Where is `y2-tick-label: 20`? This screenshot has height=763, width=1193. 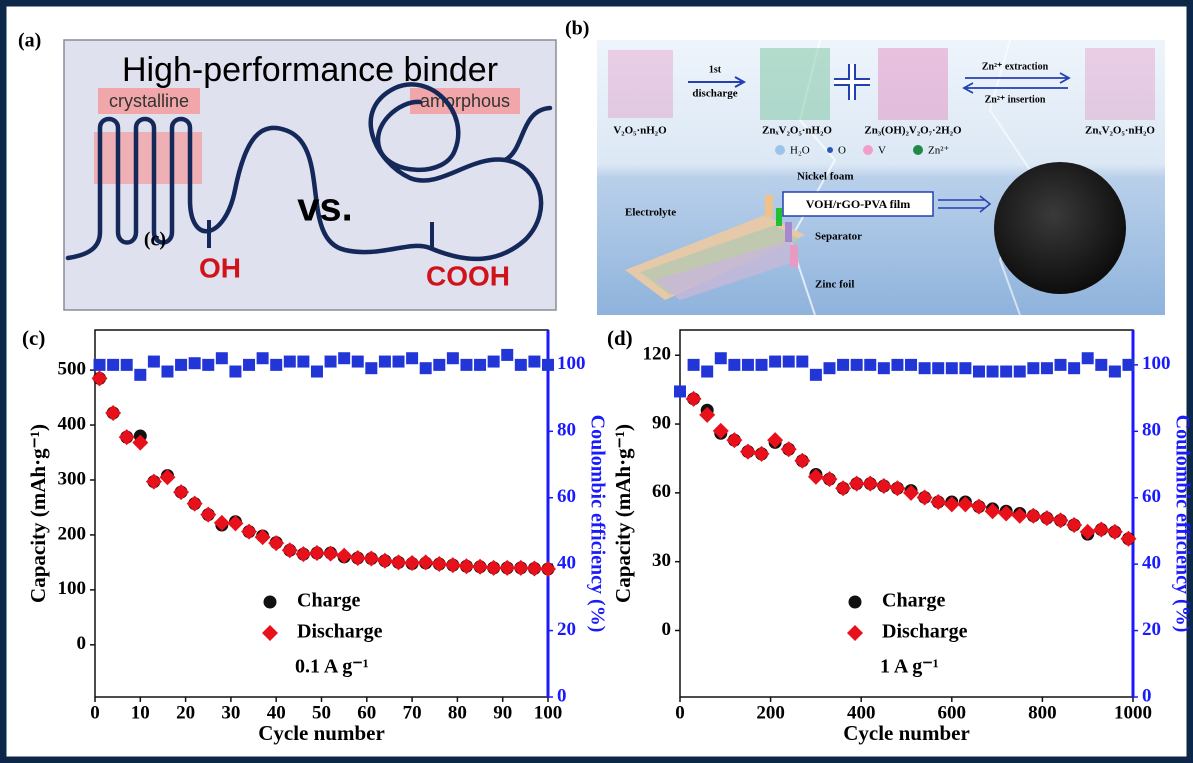 y2-tick-label: 20 is located at coordinates (566, 629).